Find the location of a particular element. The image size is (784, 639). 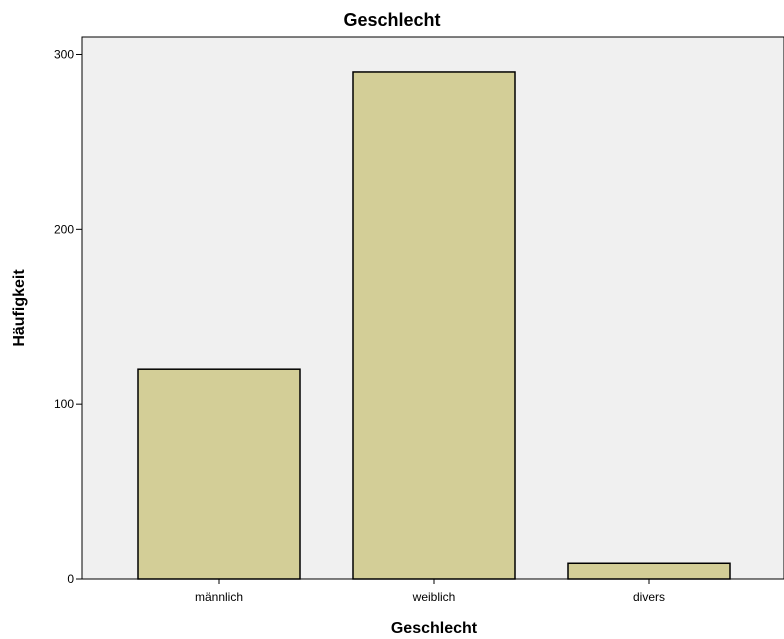

y-tick-label: 100 is located at coordinates (64, 404).